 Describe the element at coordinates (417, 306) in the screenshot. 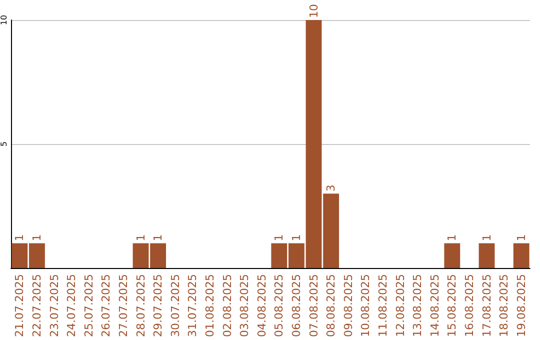

I see `x-tick-label: 13.08.2025` at that location.